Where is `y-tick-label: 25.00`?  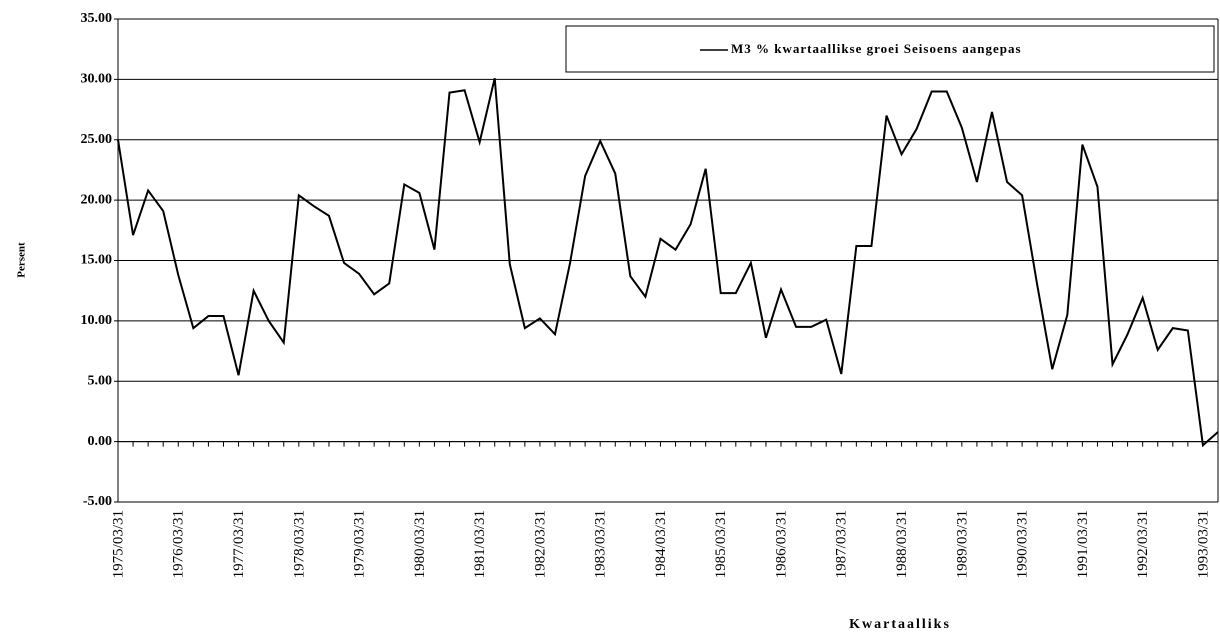
y-tick-label: 25.00 is located at coordinates (97, 139).